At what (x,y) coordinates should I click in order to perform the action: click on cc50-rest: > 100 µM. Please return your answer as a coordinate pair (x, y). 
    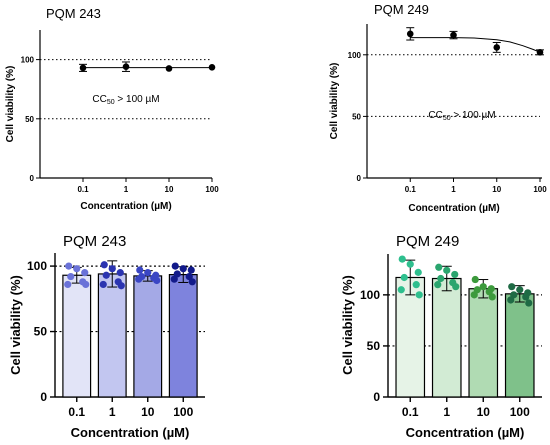
    Looking at the image, I should click on (137, 99).